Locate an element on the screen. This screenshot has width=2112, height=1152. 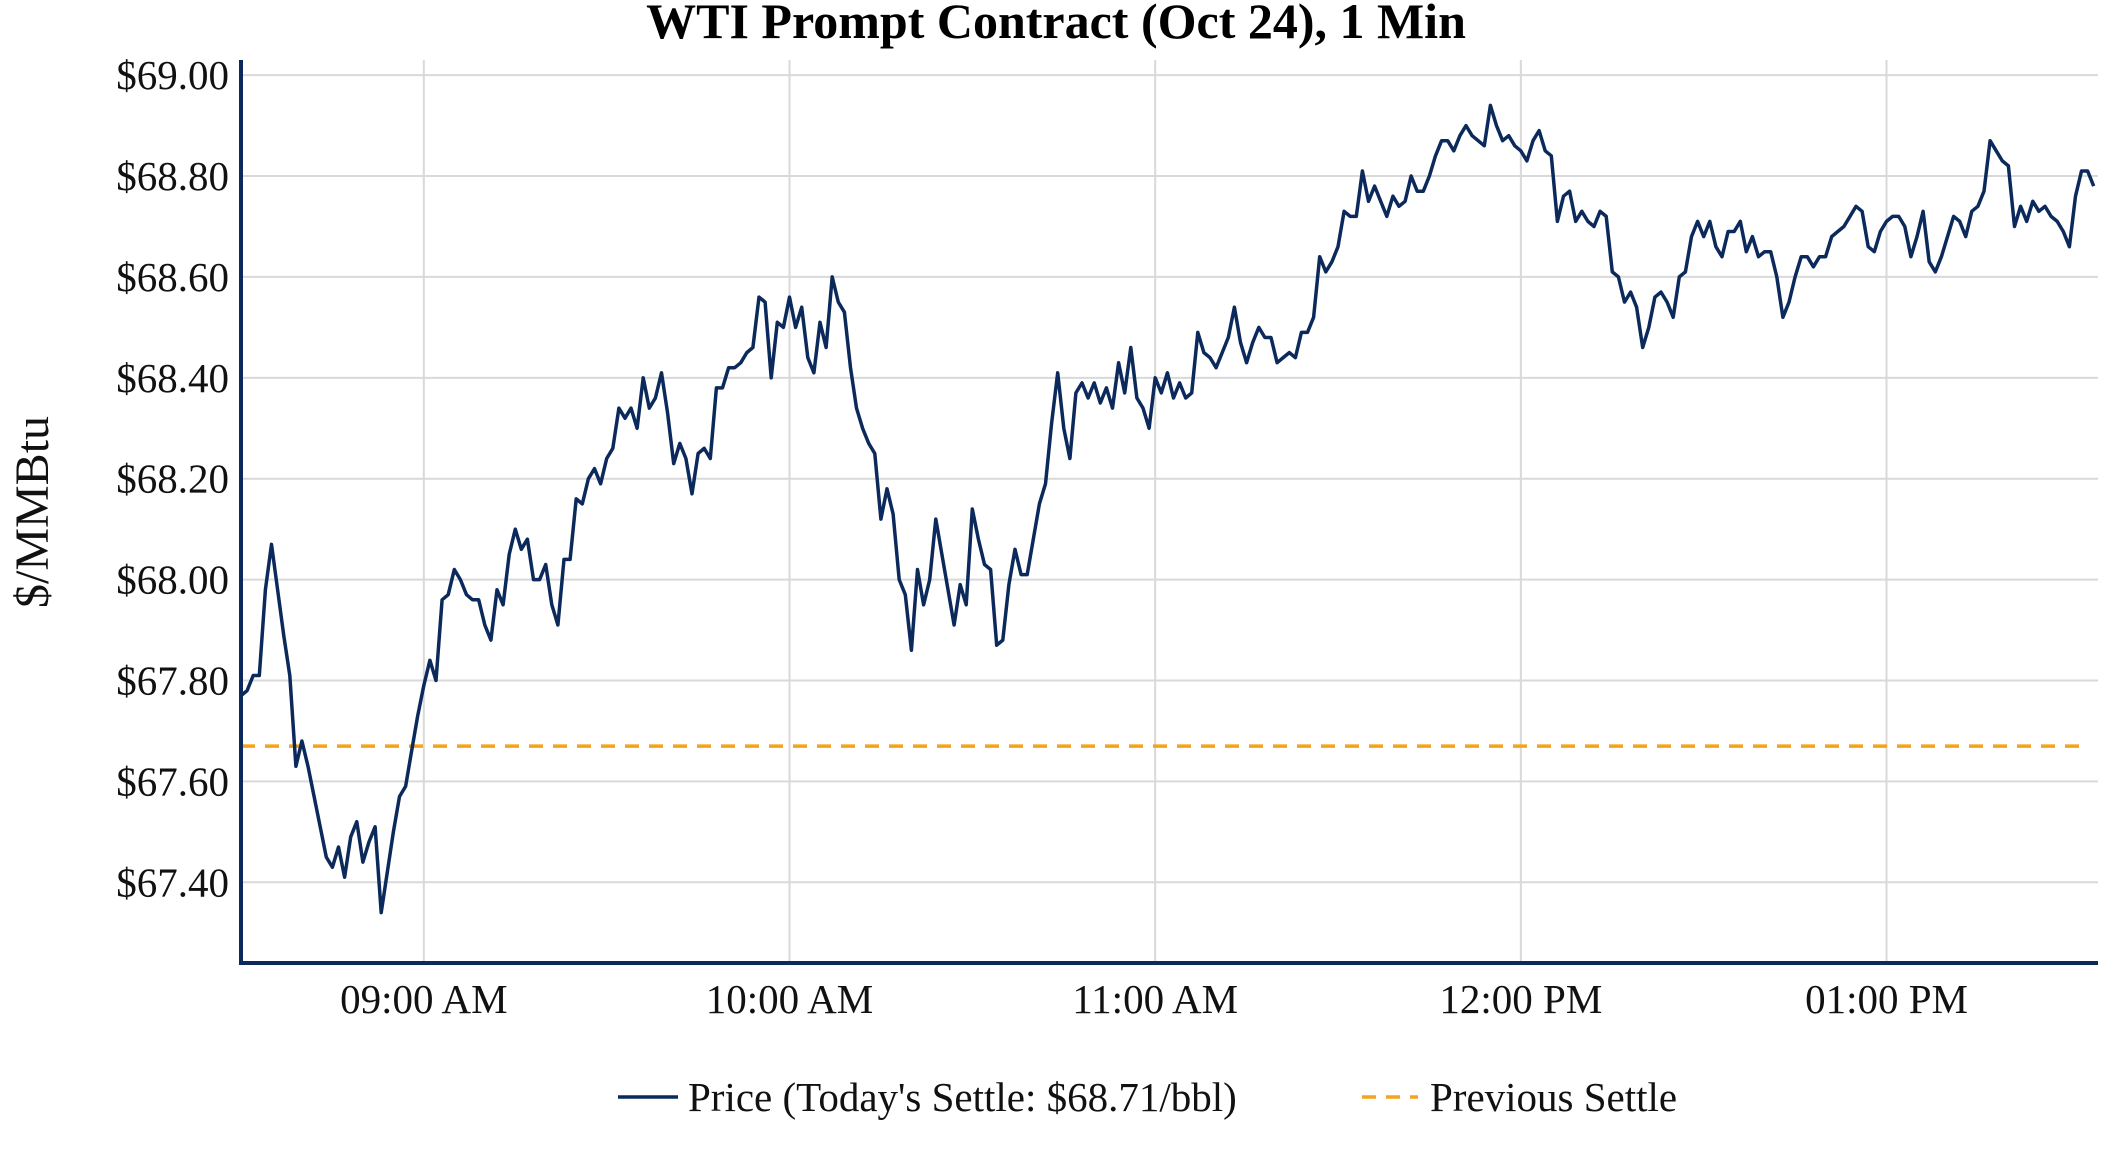
x-tick-label: 12:00 PM is located at coordinates (1520, 999).